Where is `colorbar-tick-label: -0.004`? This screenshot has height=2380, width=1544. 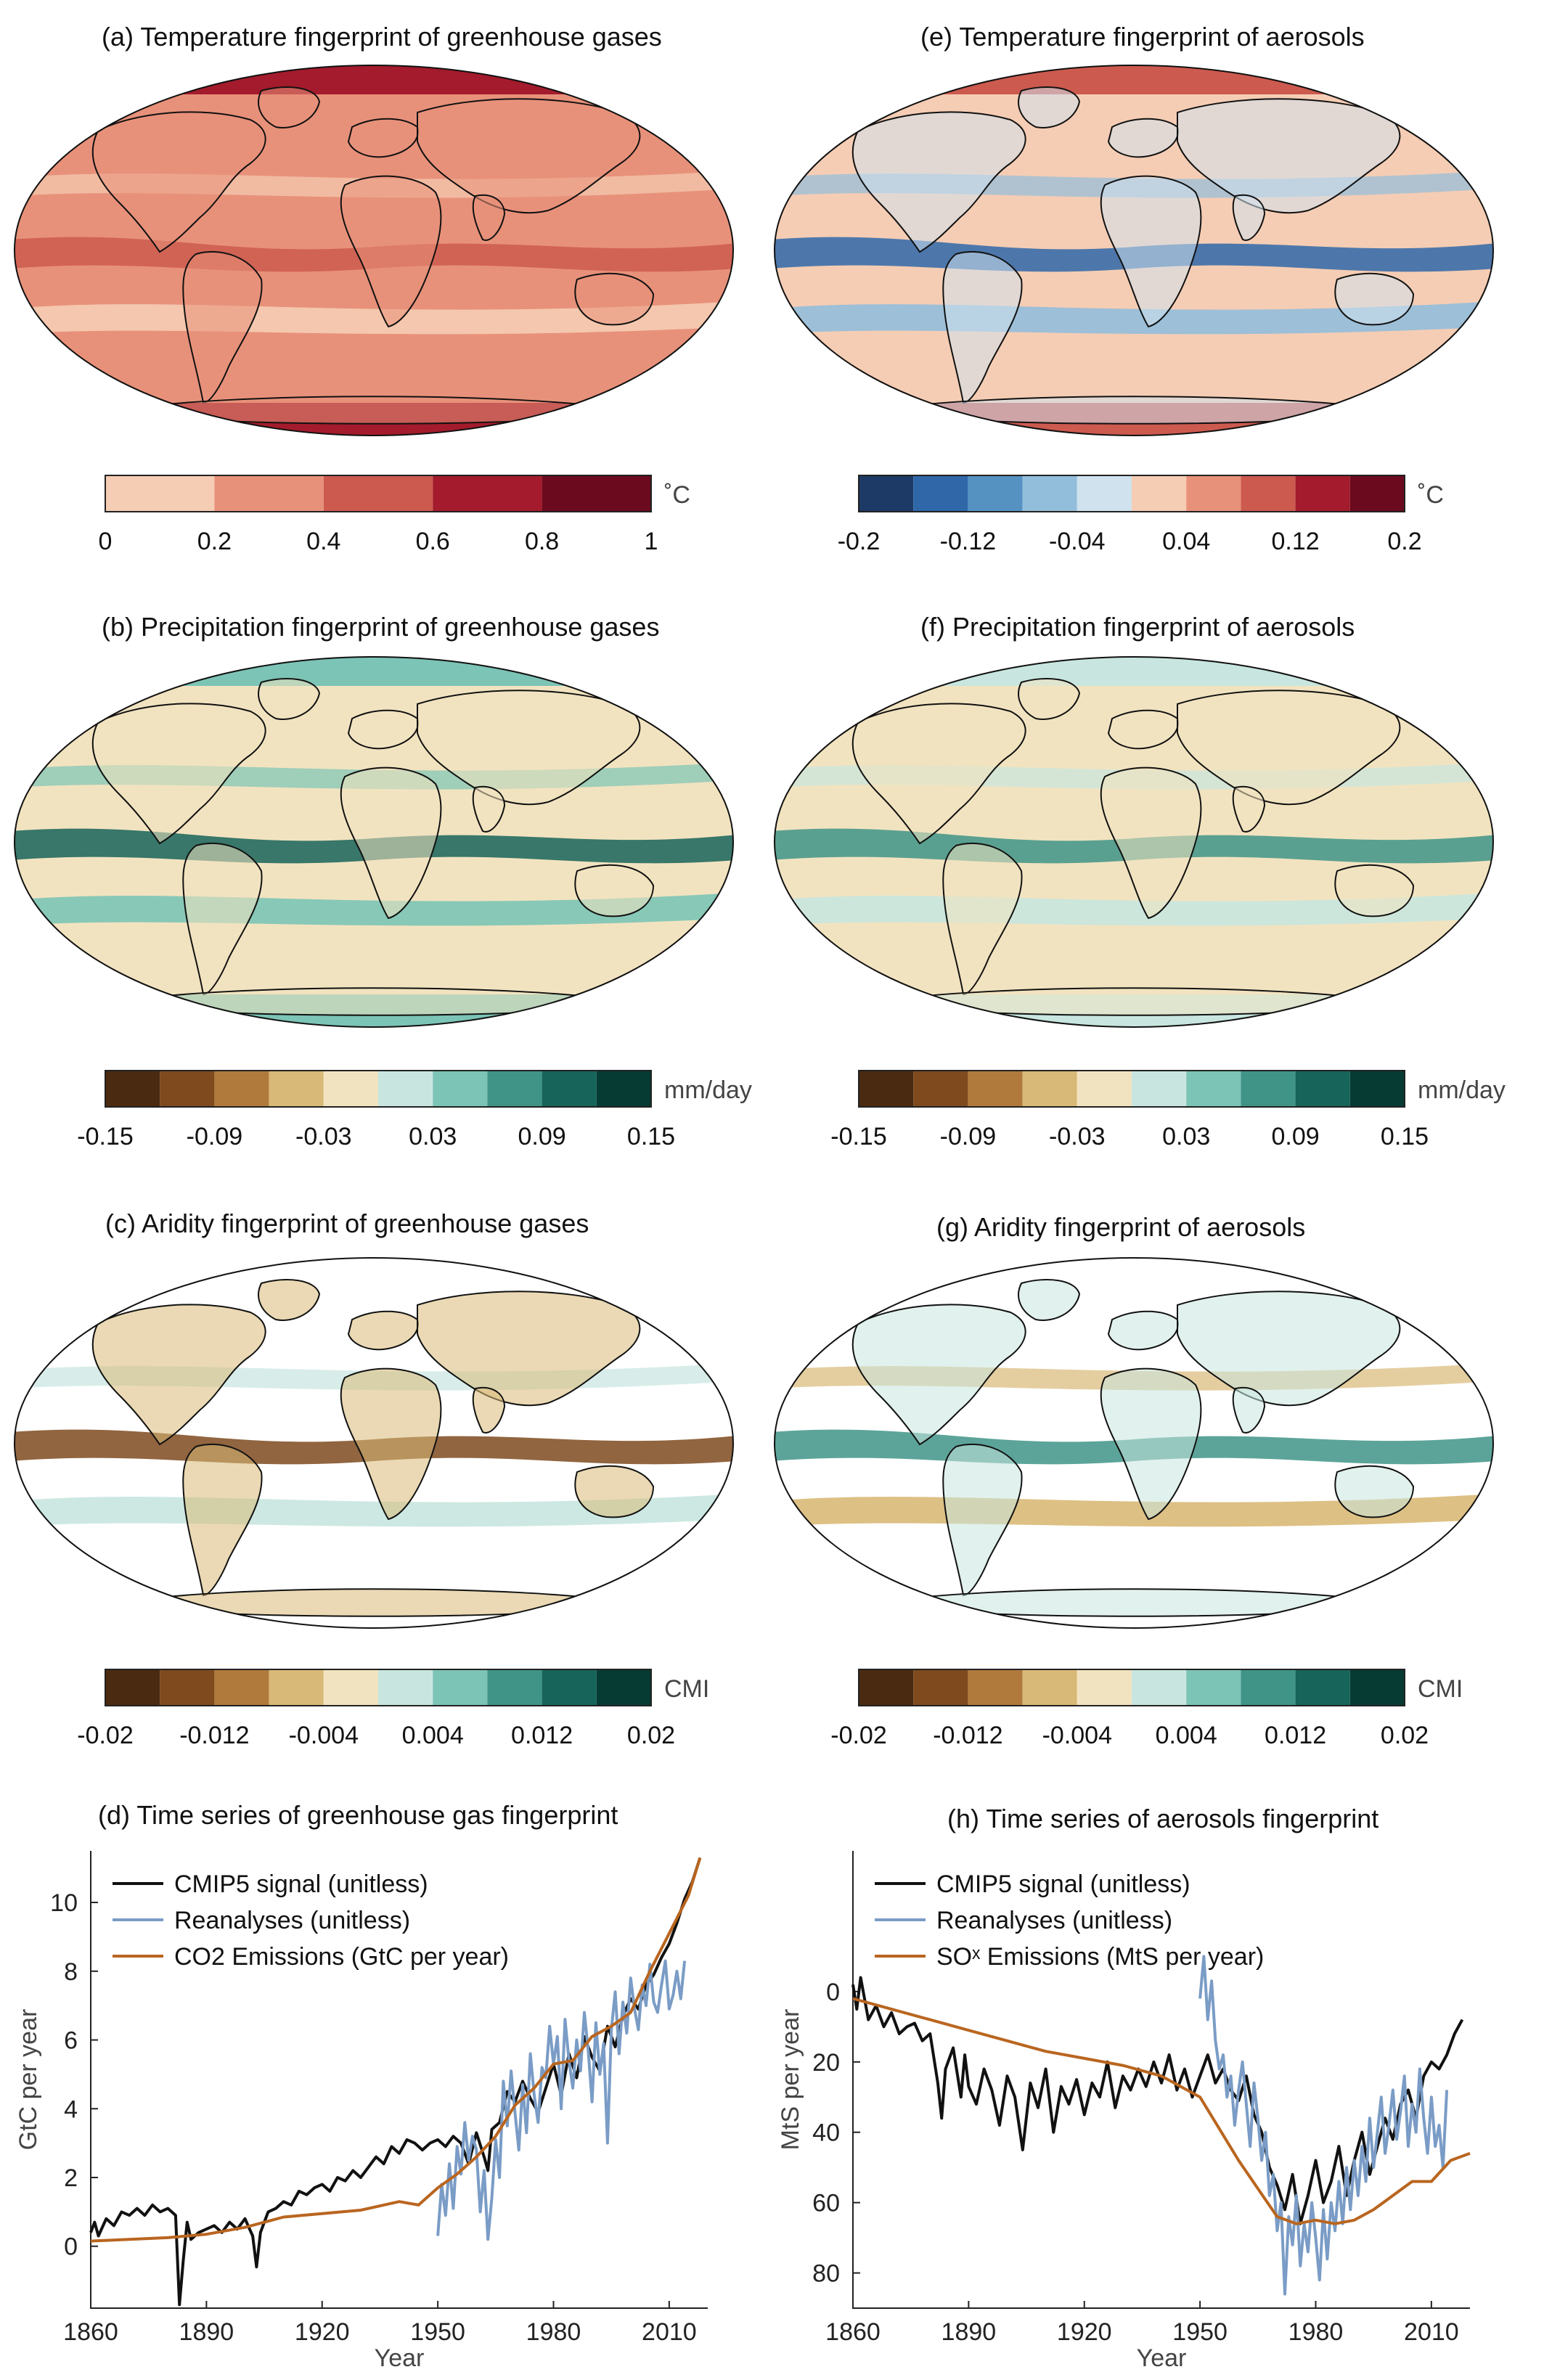
colorbar-tick-label: -0.004 is located at coordinates (1077, 1735).